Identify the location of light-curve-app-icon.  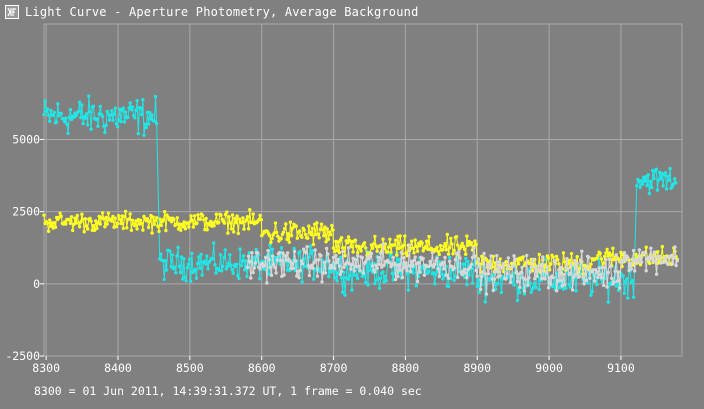
(12, 12).